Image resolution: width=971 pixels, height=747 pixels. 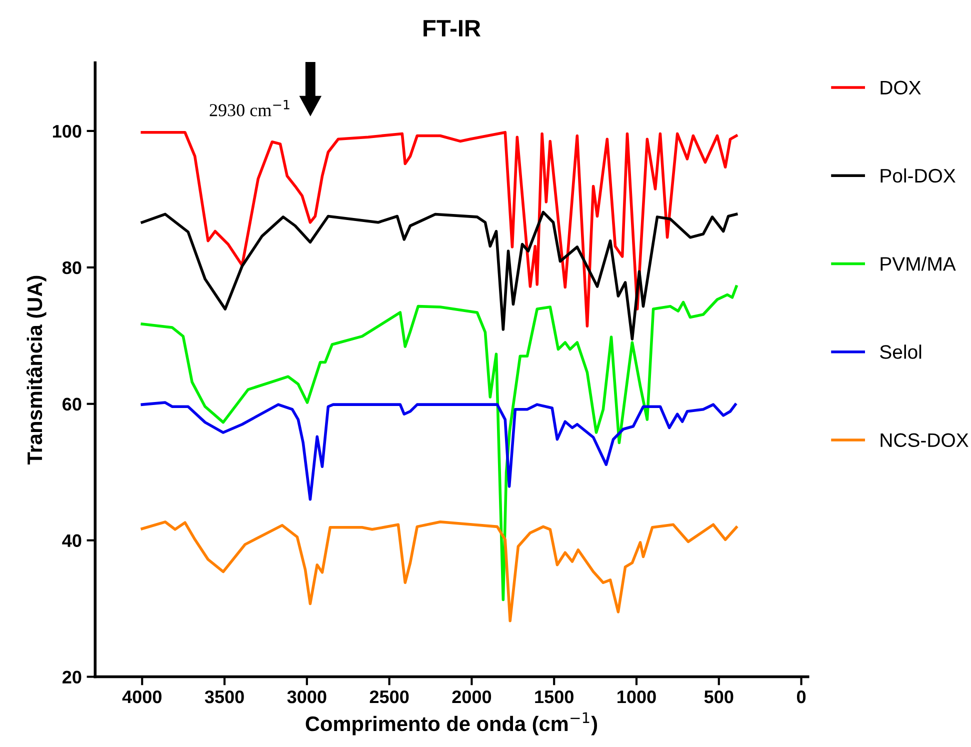 I want to click on legend-label: NCS-DOX, so click(x=924, y=440).